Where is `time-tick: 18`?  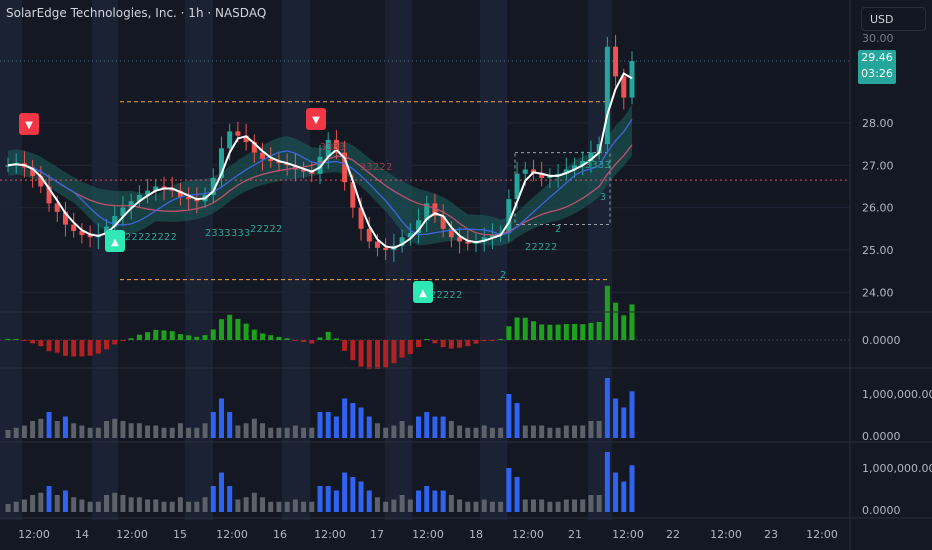
time-tick: 18 is located at coordinates (476, 534).